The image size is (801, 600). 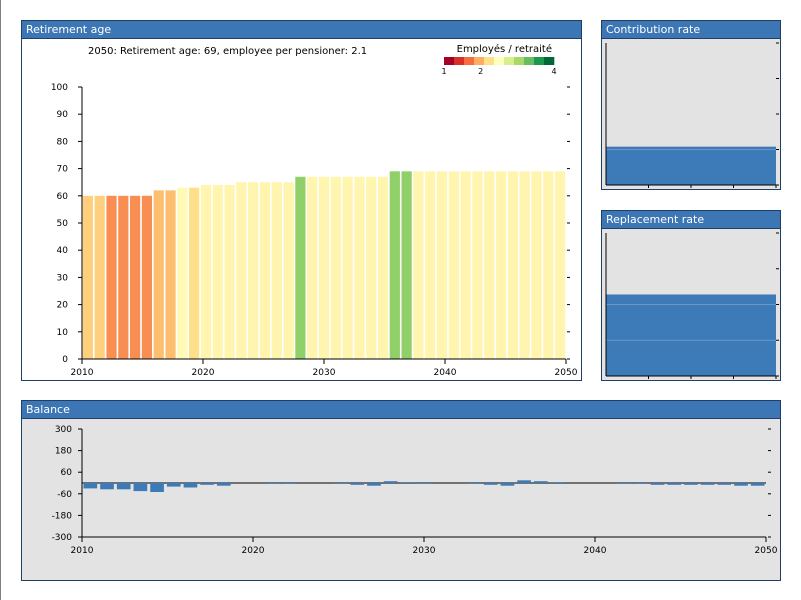 What do you see at coordinates (691, 30) in the screenshot?
I see `contribution-rate-panel-title: Contribution rate` at bounding box center [691, 30].